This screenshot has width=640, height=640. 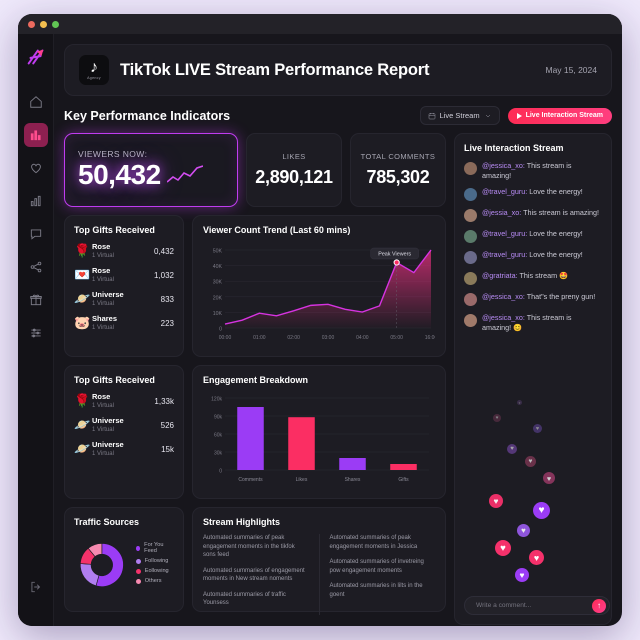 What do you see at coordinates (218, 283) in the screenshot?
I see `svg-text: 30K` at bounding box center [218, 283].